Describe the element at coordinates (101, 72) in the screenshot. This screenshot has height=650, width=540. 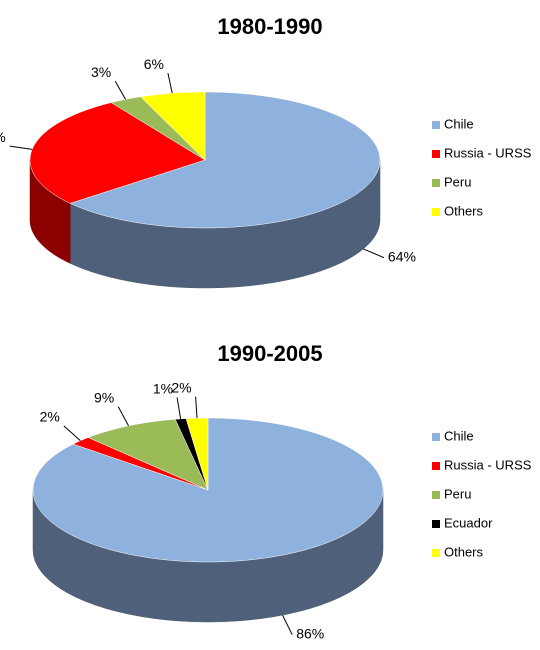
I see `data-label: 3%` at that location.